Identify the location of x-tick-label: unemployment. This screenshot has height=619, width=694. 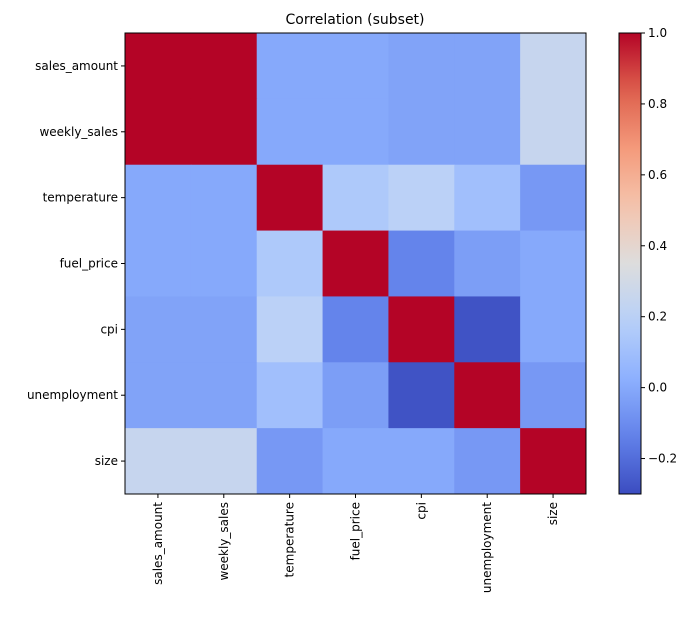
(487, 547).